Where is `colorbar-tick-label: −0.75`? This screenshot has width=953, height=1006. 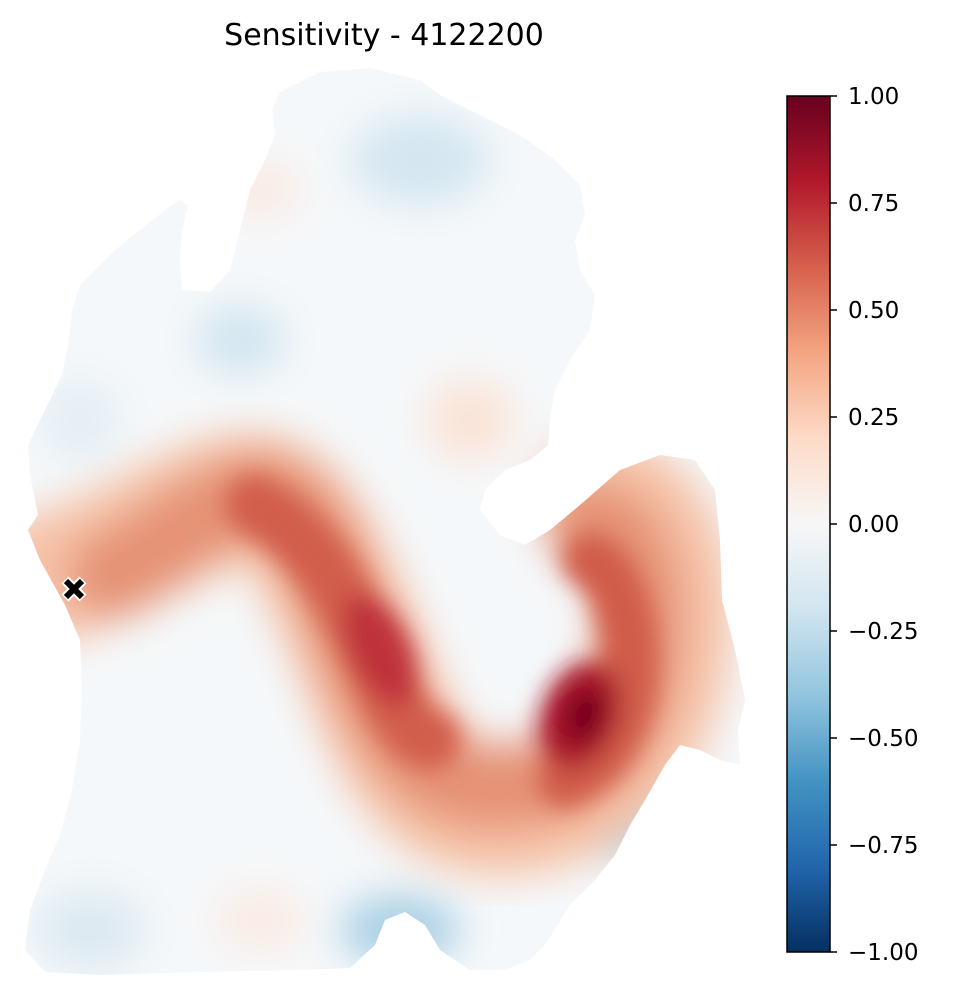 colorbar-tick-label: −0.75 is located at coordinates (883, 846).